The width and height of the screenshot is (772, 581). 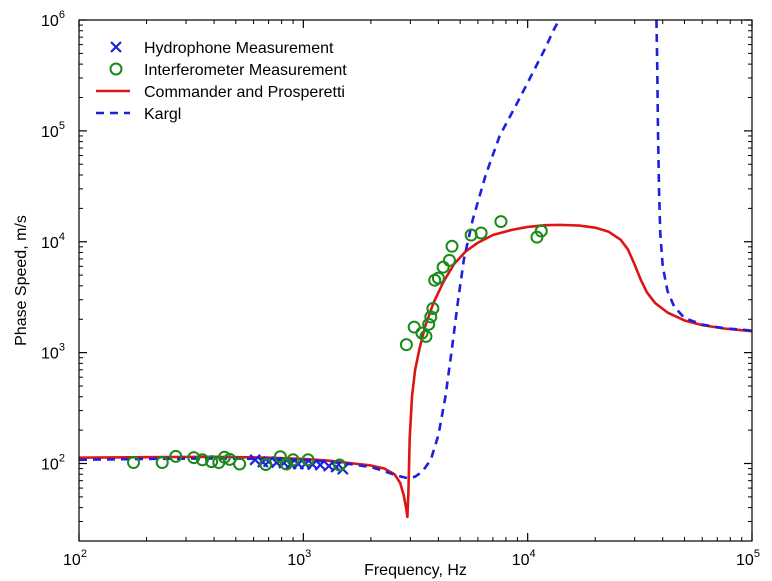 What do you see at coordinates (415, 570) in the screenshot?
I see `x-axis-label: Frequency, Hz` at bounding box center [415, 570].